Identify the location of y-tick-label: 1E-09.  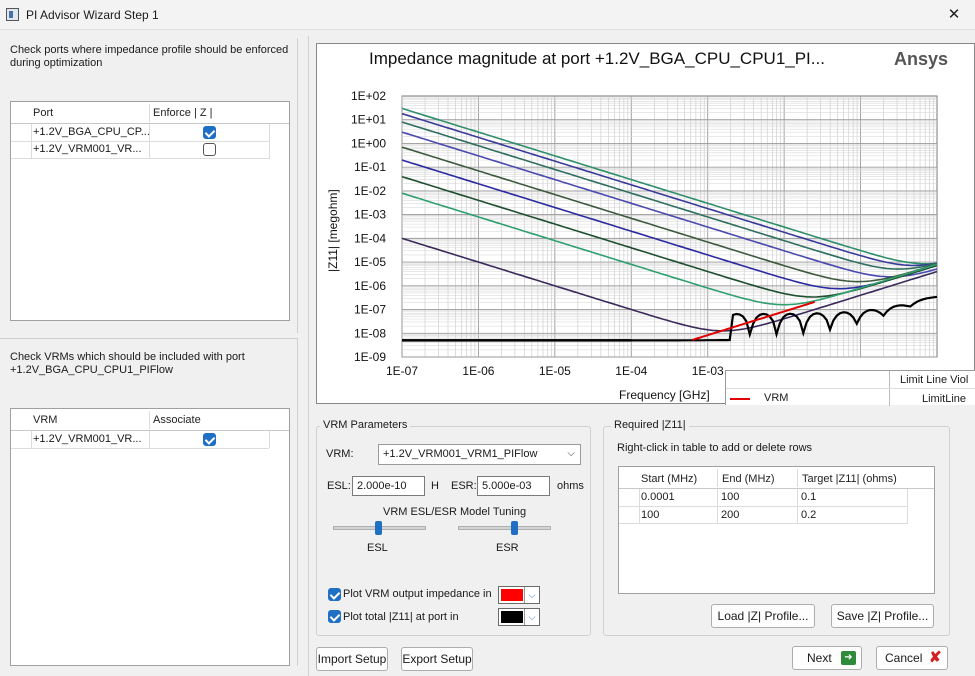
(370, 357).